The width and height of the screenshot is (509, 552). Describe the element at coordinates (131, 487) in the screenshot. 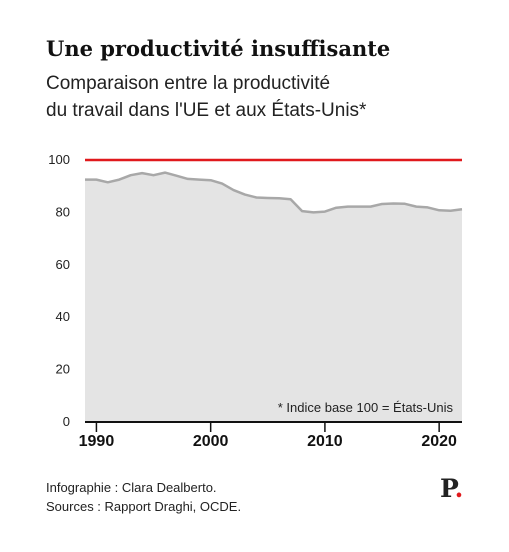

I see `footer-credit: Infographie : Clara Dealberto.` at that location.